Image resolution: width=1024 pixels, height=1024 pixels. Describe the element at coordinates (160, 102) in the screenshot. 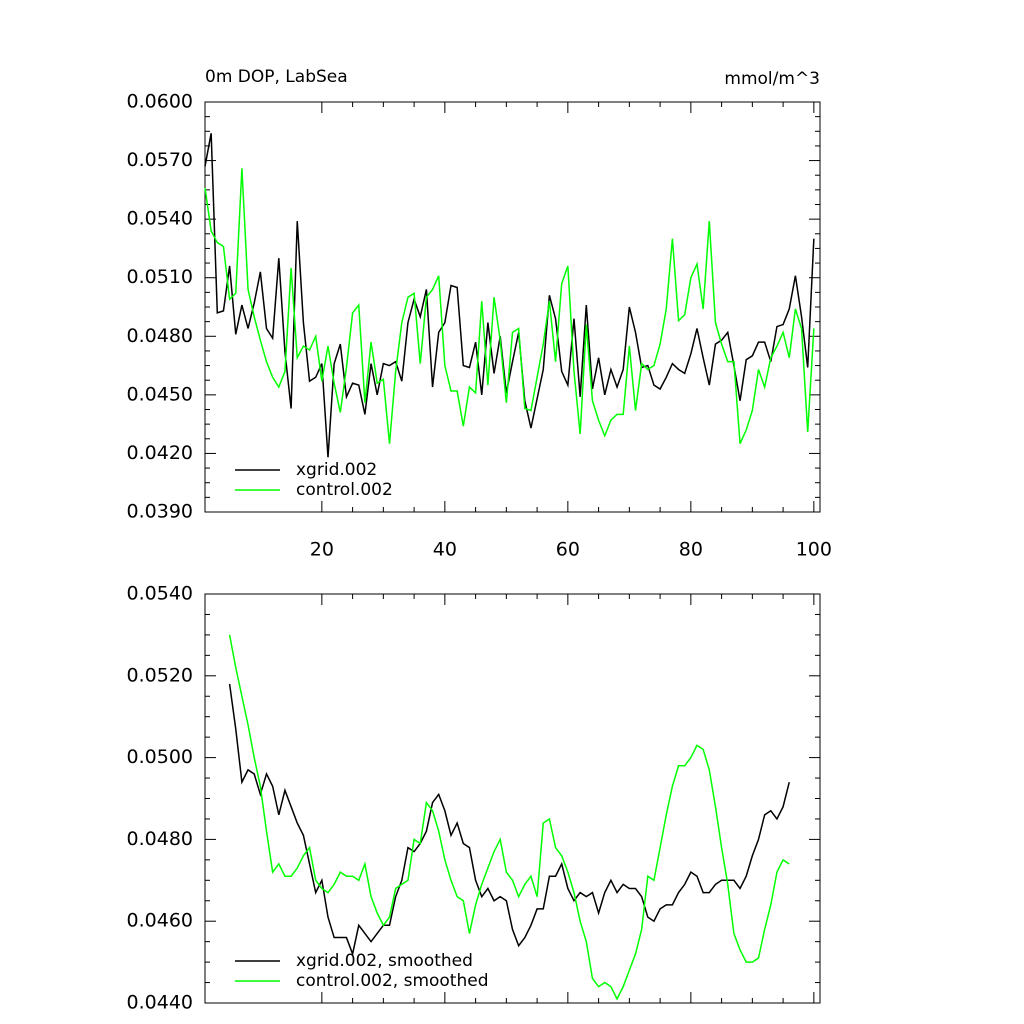

I see `y-tick-label: 0.0600` at that location.